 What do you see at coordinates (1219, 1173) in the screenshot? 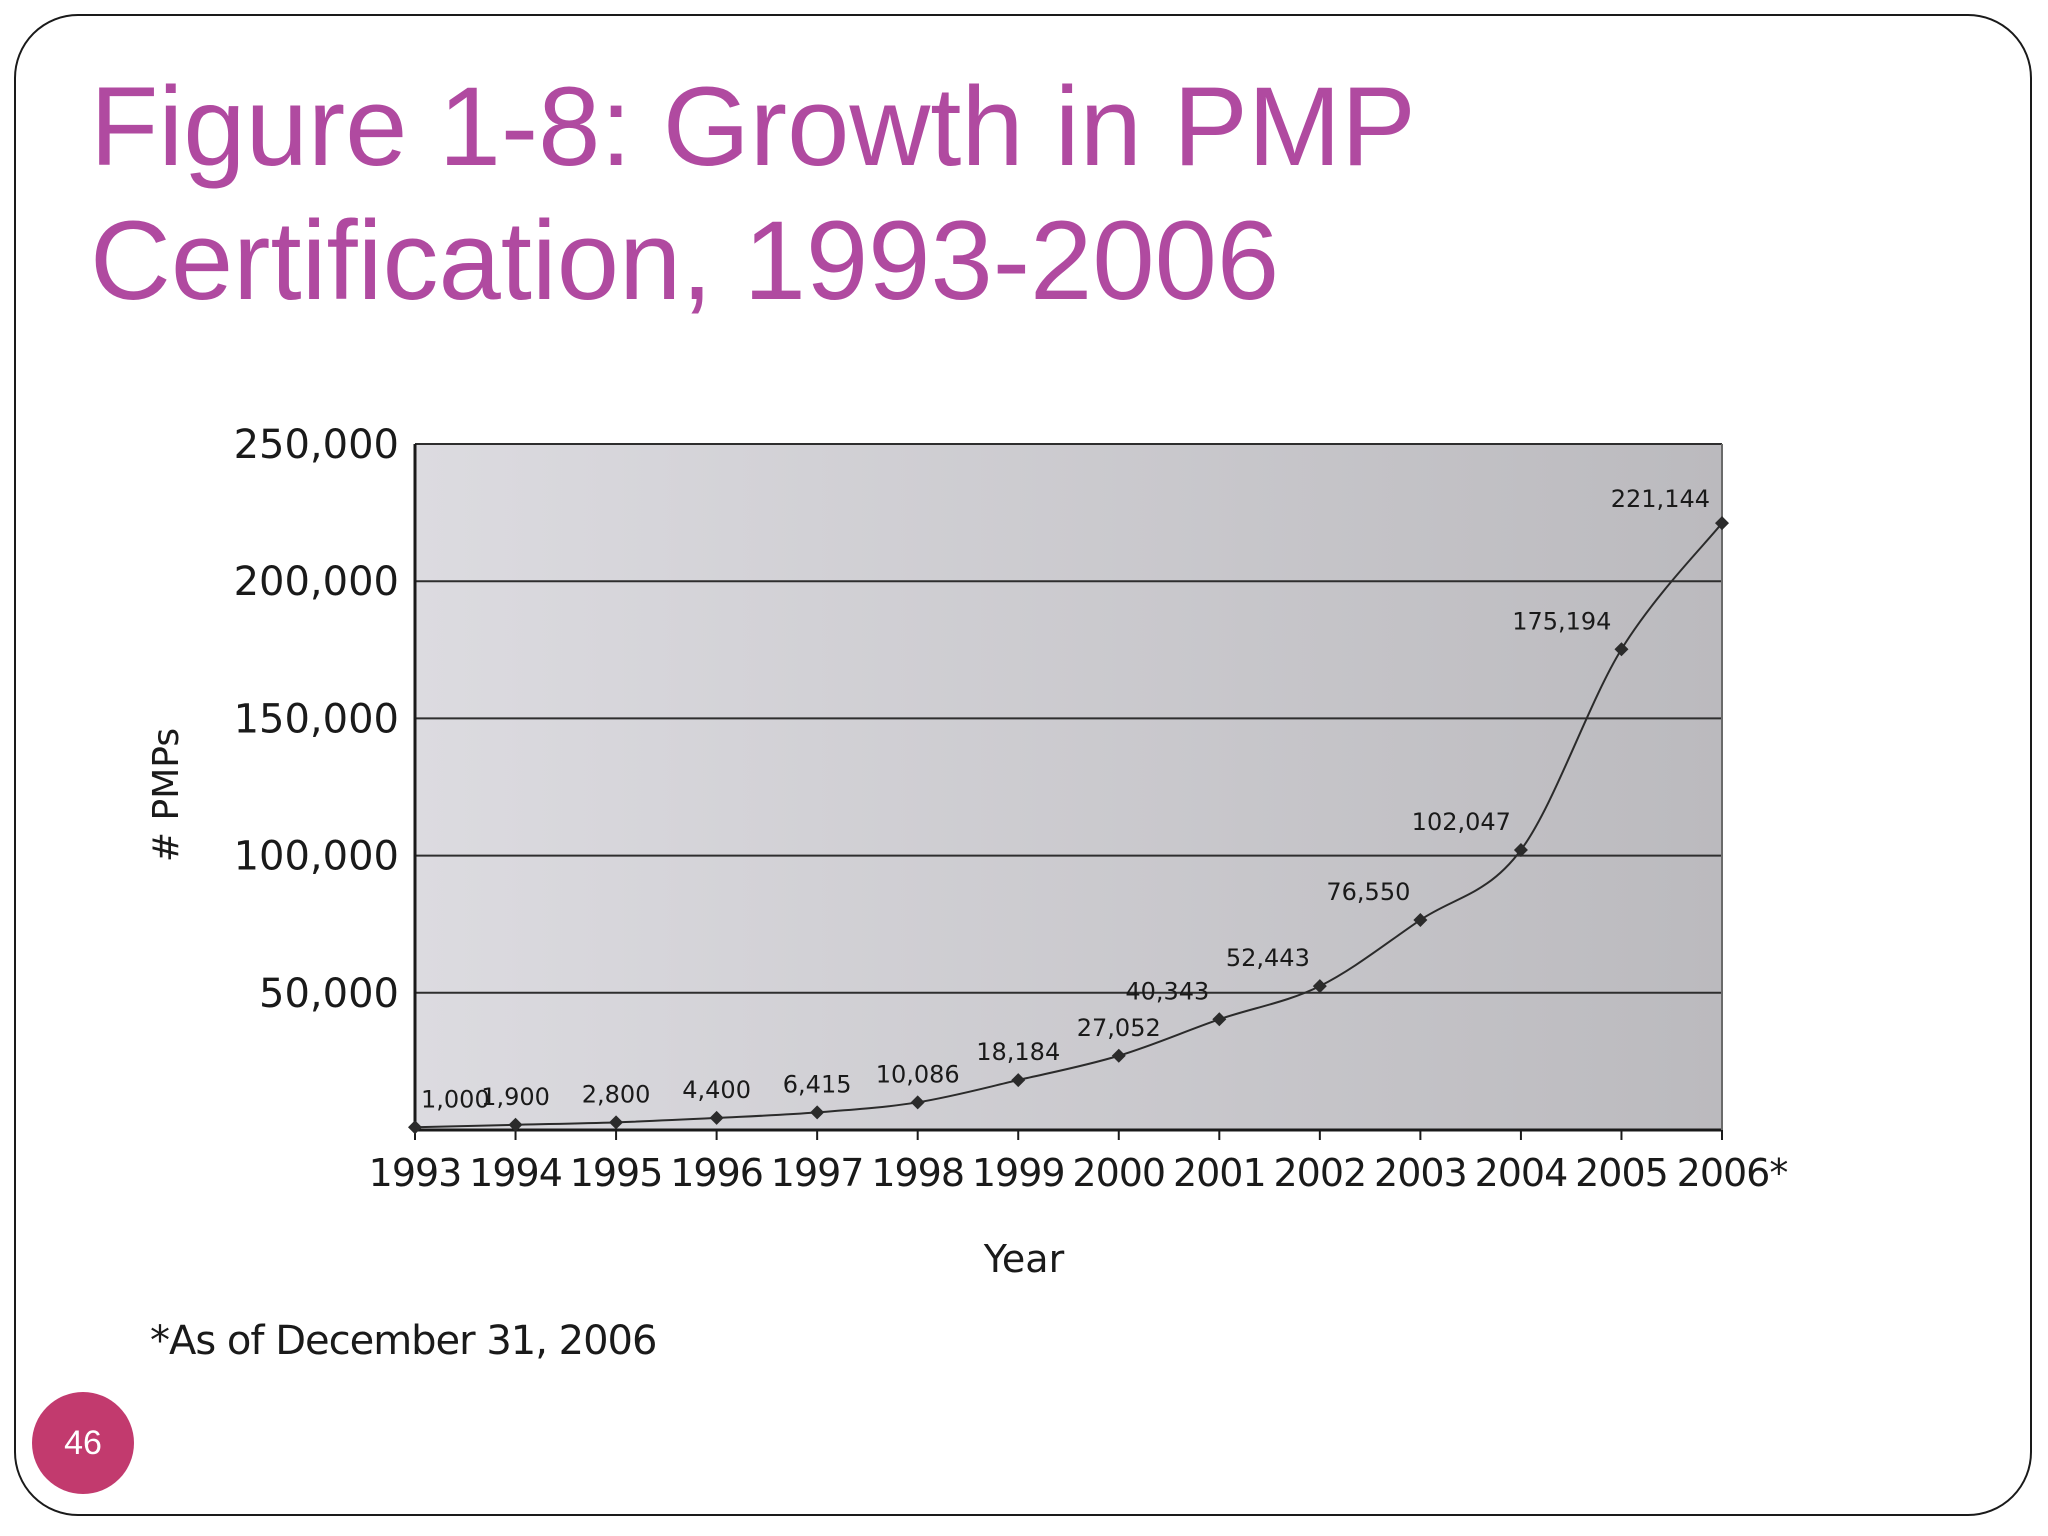
I see `x-tick-label: 2001` at bounding box center [1219, 1173].